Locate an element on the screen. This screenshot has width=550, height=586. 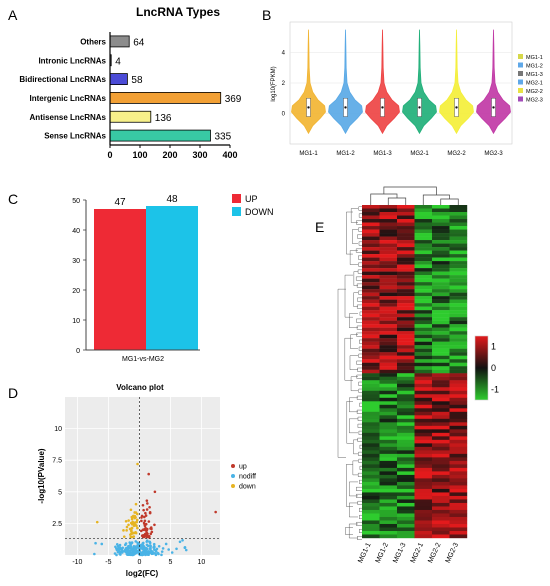
chart-a-value-label: 335 is located at coordinates (223, 137).